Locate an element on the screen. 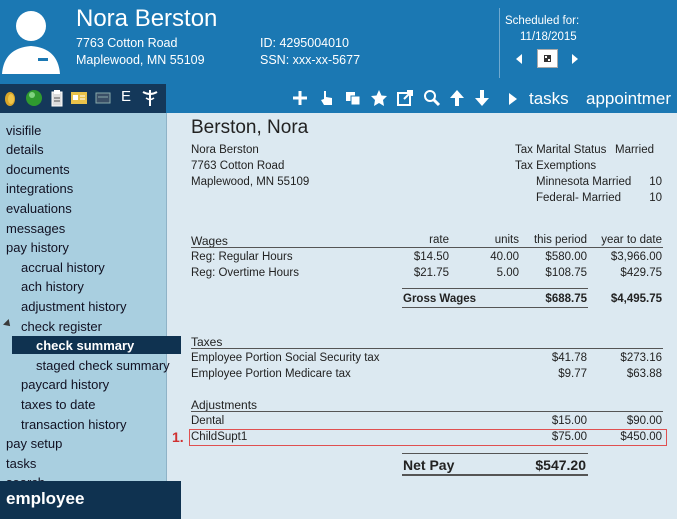 The width and height of the screenshot is (677, 519). sidebar-active-highlight is located at coordinates (96, 345).